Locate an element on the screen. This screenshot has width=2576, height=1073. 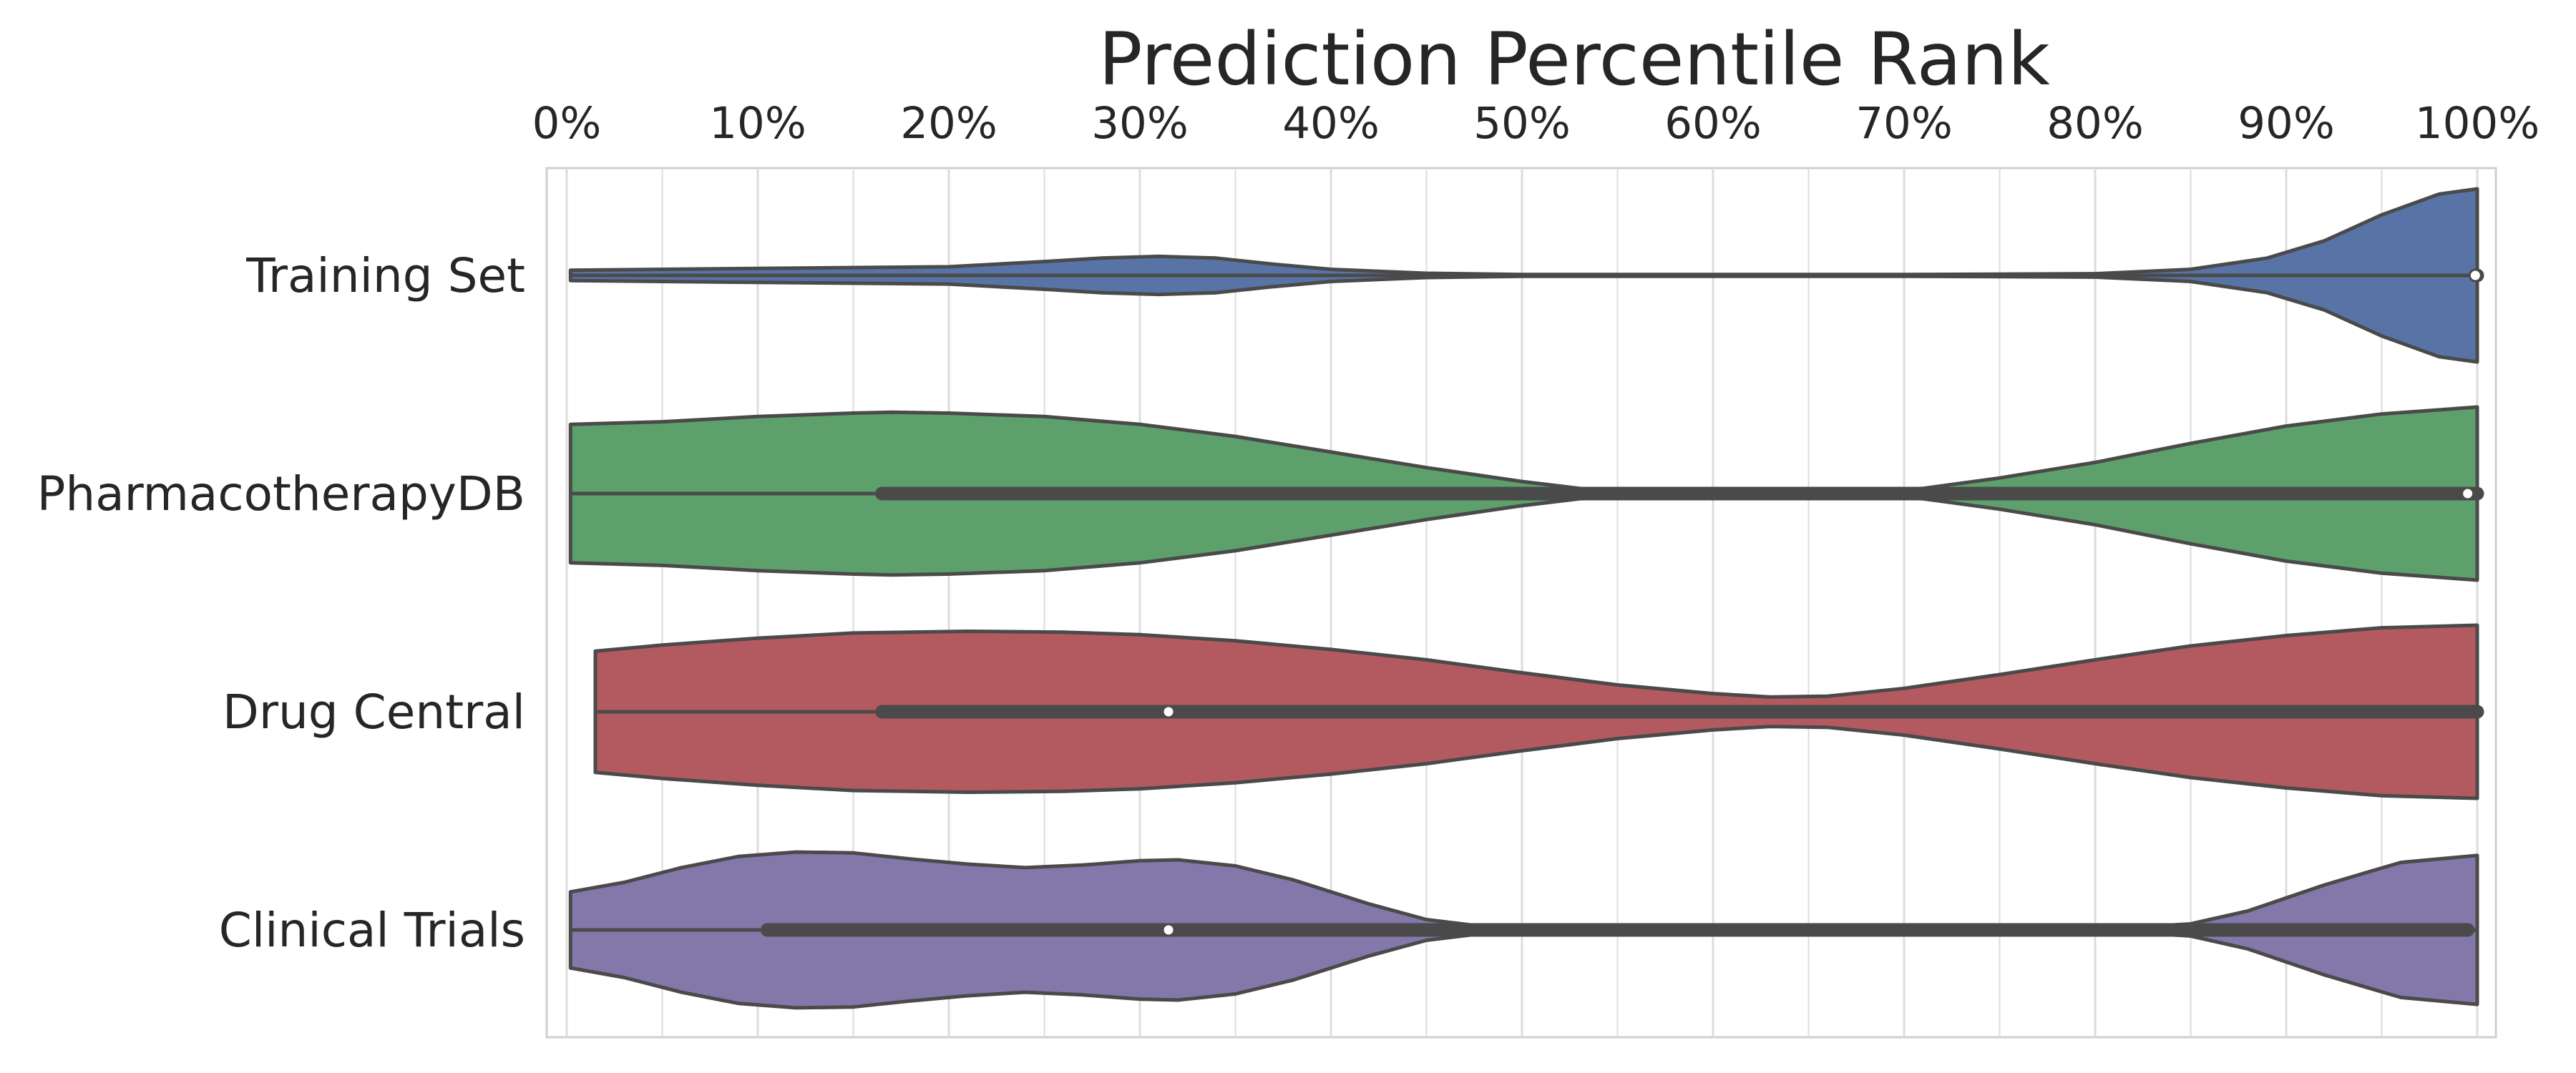
violin-clinical-trials is located at coordinates (1523, 930).